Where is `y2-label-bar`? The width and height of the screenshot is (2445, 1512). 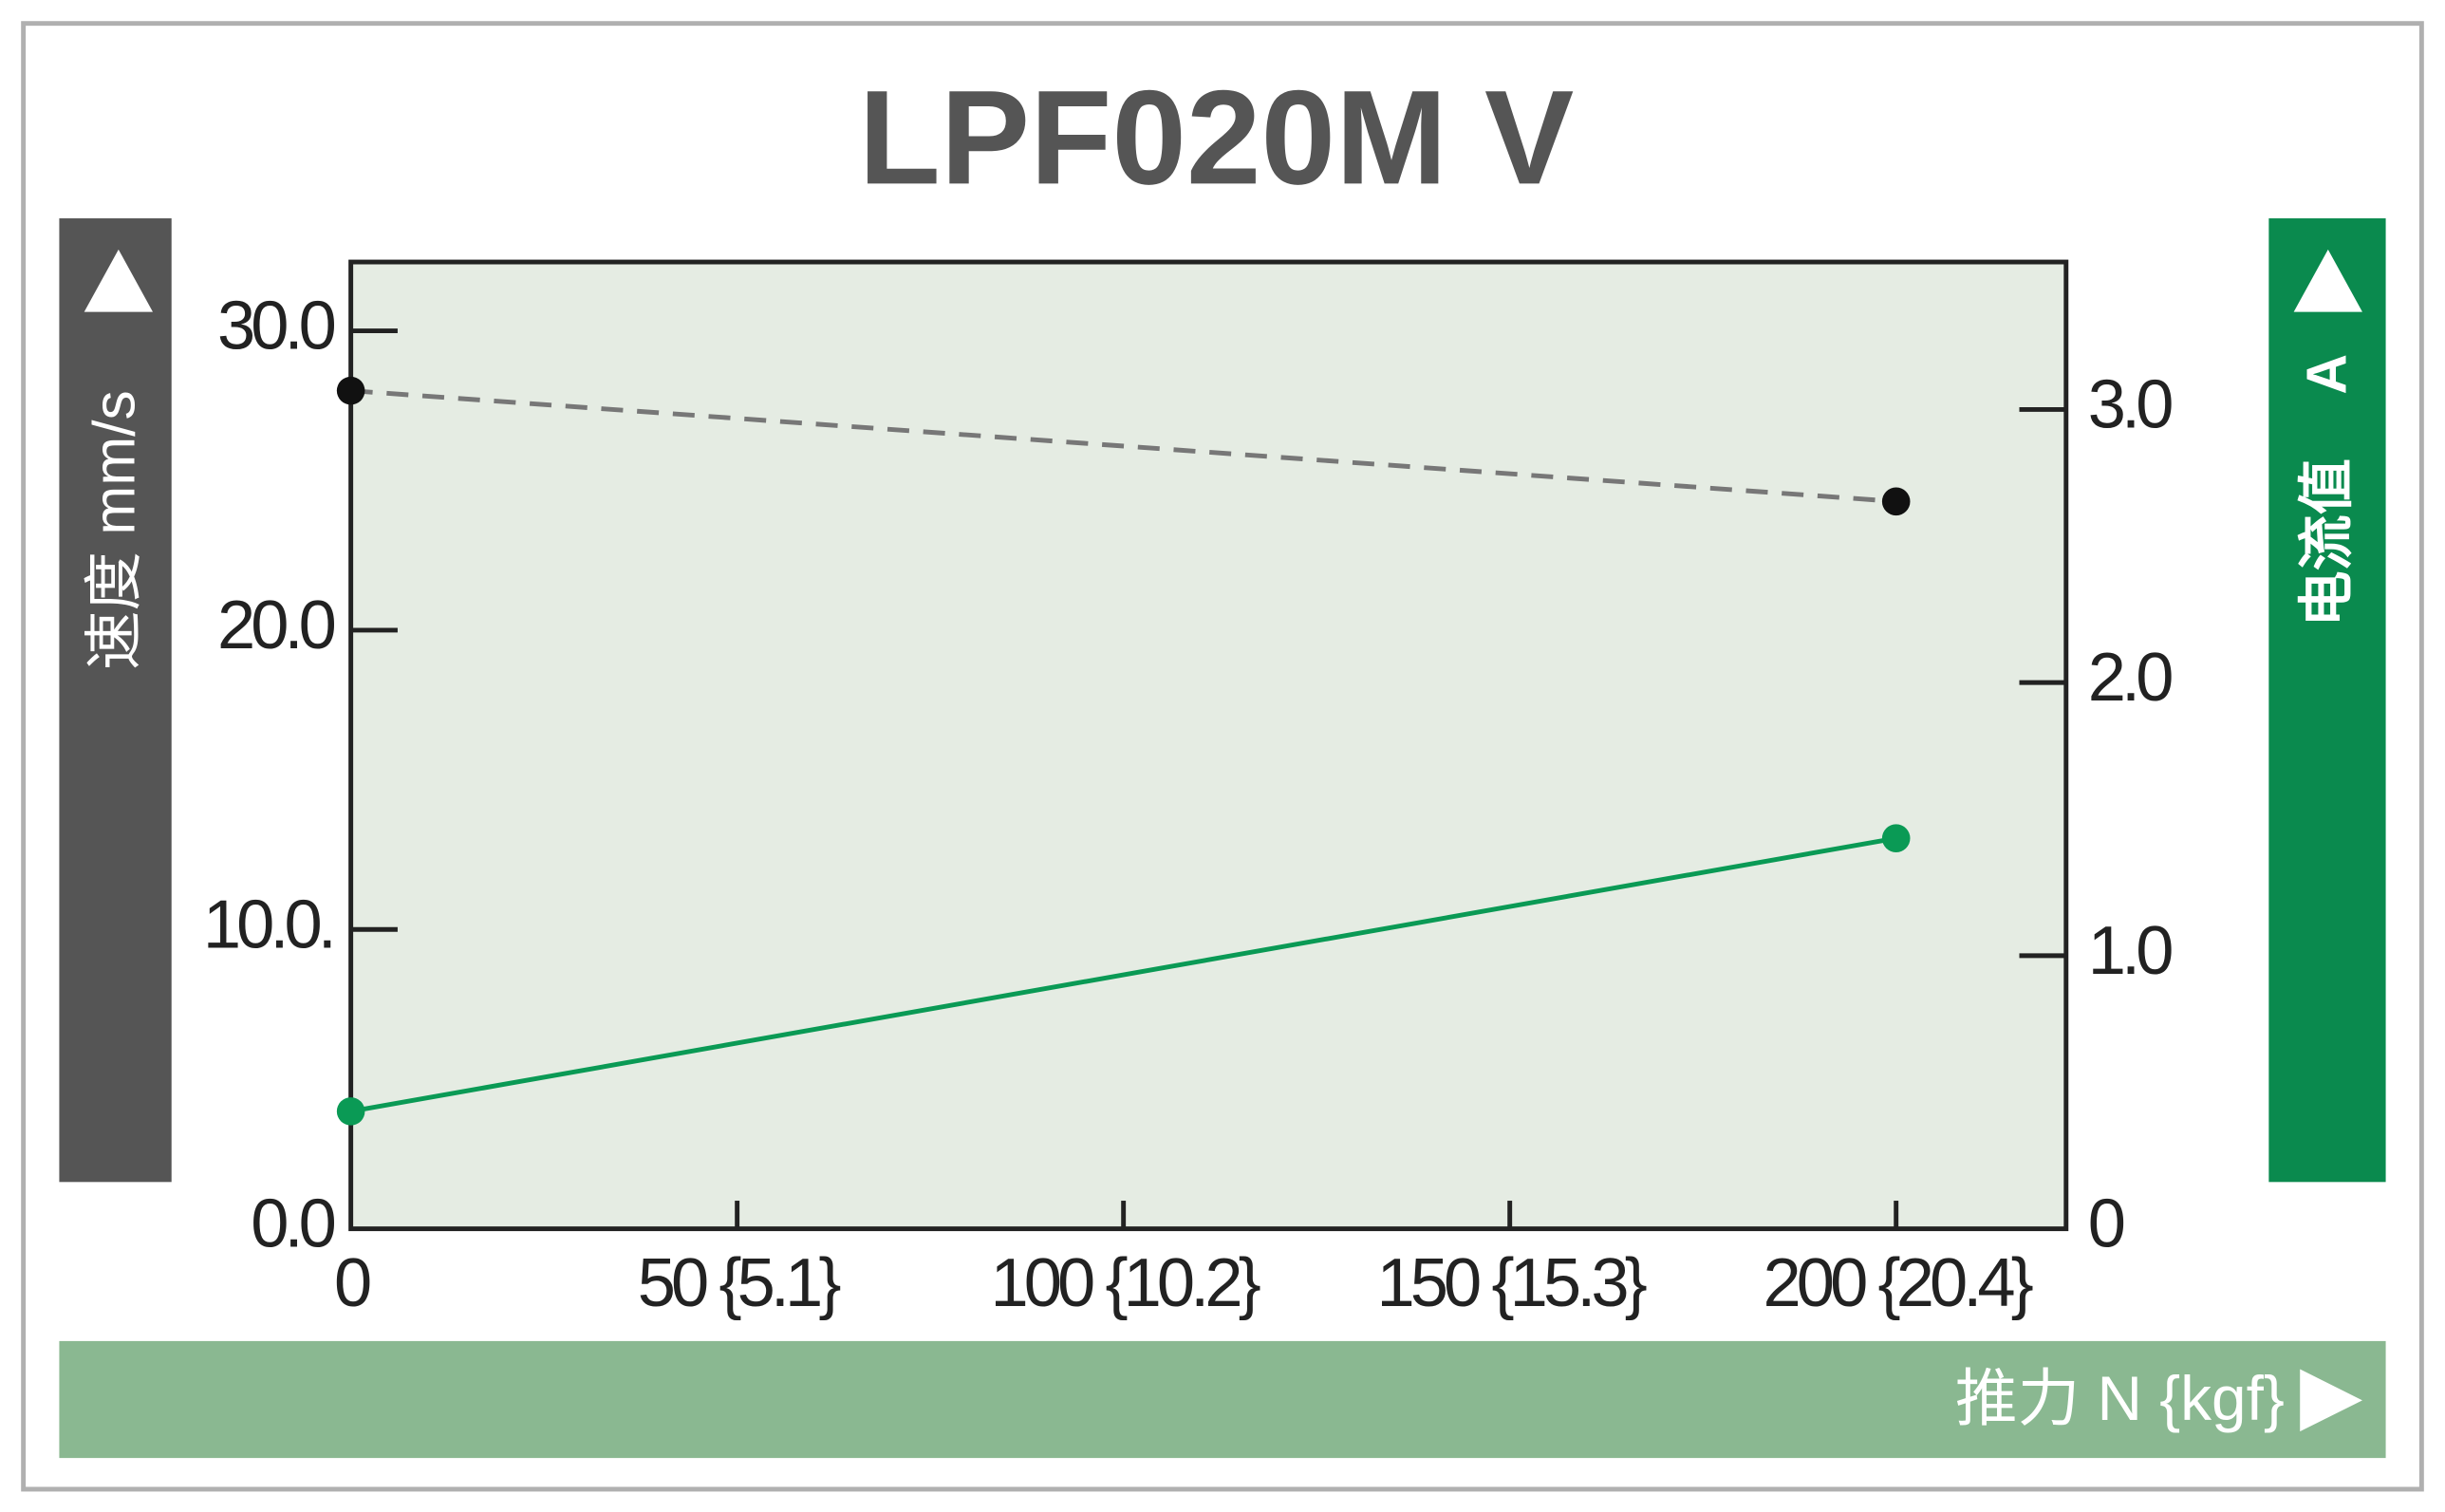
y2-label-bar is located at coordinates (2327, 701).